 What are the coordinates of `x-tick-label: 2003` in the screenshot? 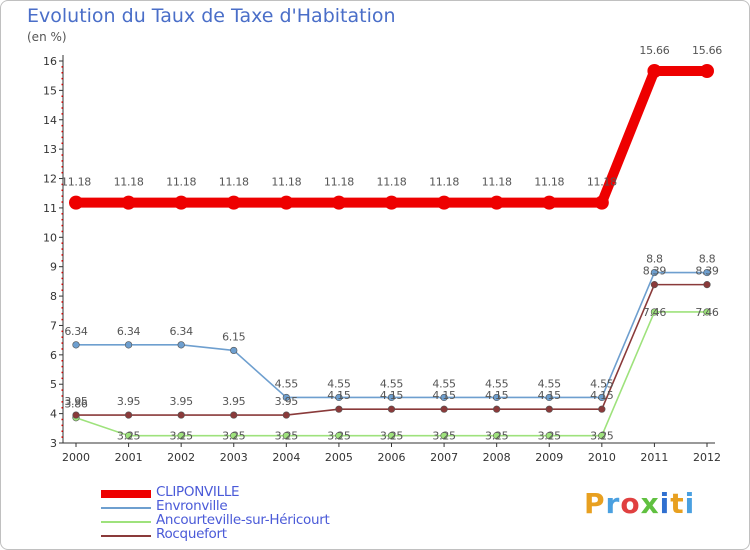 It's located at (234, 457).